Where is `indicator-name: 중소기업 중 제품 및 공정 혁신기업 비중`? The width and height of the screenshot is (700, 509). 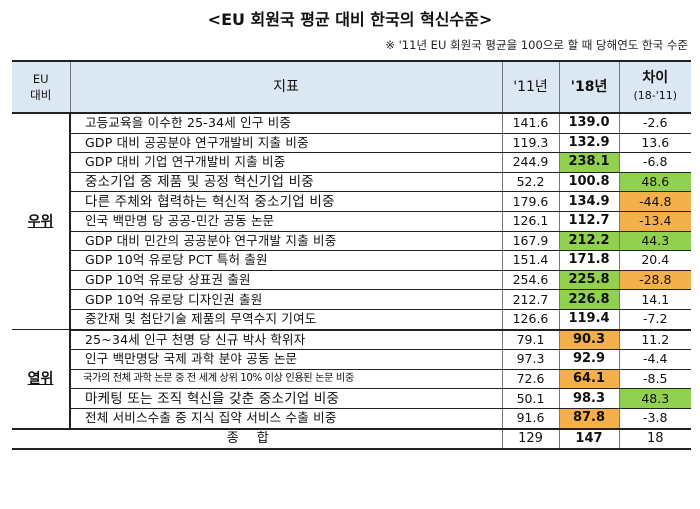
indicator-name: 중소기업 중 제품 및 공정 혁신기업 비중 is located at coordinates (286, 182).